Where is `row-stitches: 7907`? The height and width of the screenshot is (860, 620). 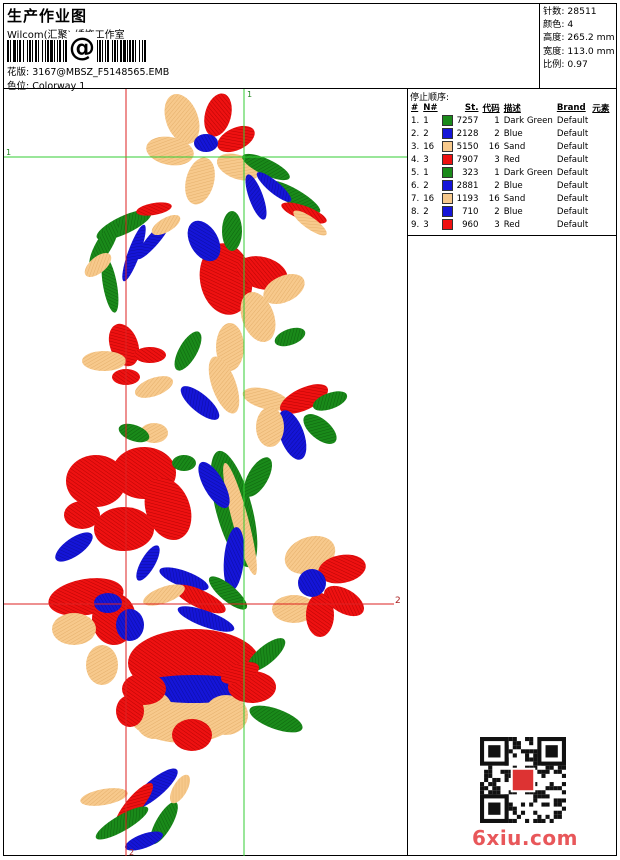 row-stitches: 7907 is located at coordinates (467, 159).